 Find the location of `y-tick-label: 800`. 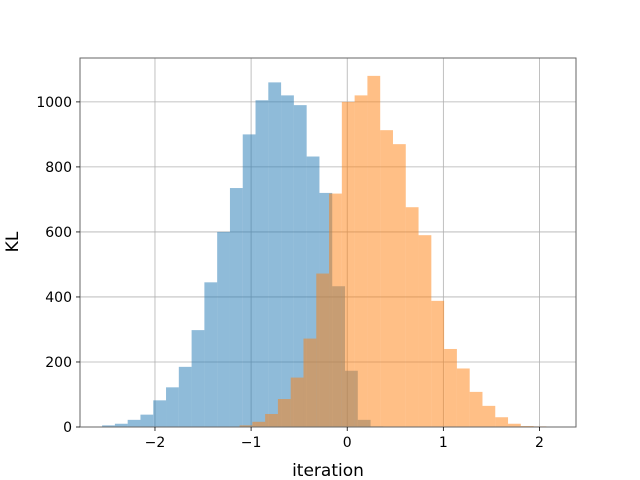

y-tick-label: 800 is located at coordinates (58, 168).